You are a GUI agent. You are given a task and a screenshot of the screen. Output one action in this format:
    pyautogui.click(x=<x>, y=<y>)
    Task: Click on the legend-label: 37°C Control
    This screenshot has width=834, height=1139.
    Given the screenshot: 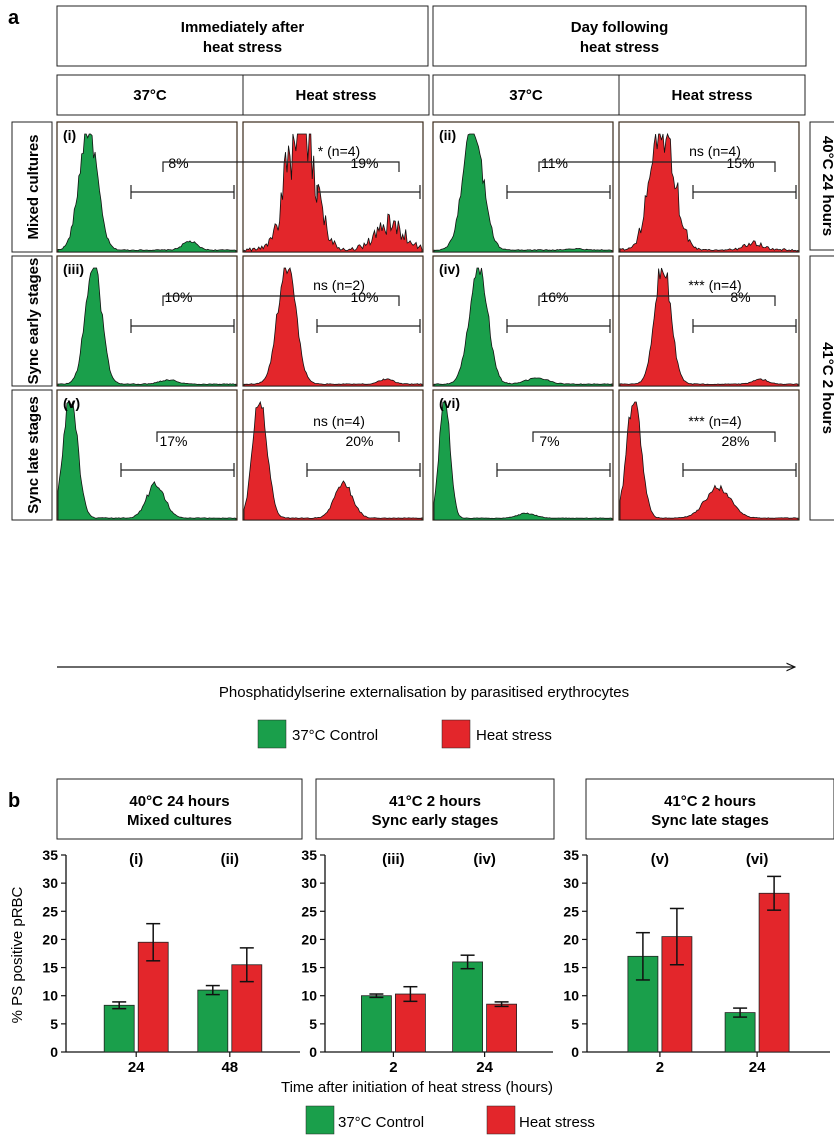 What is the action you would take?
    pyautogui.click(x=335, y=735)
    